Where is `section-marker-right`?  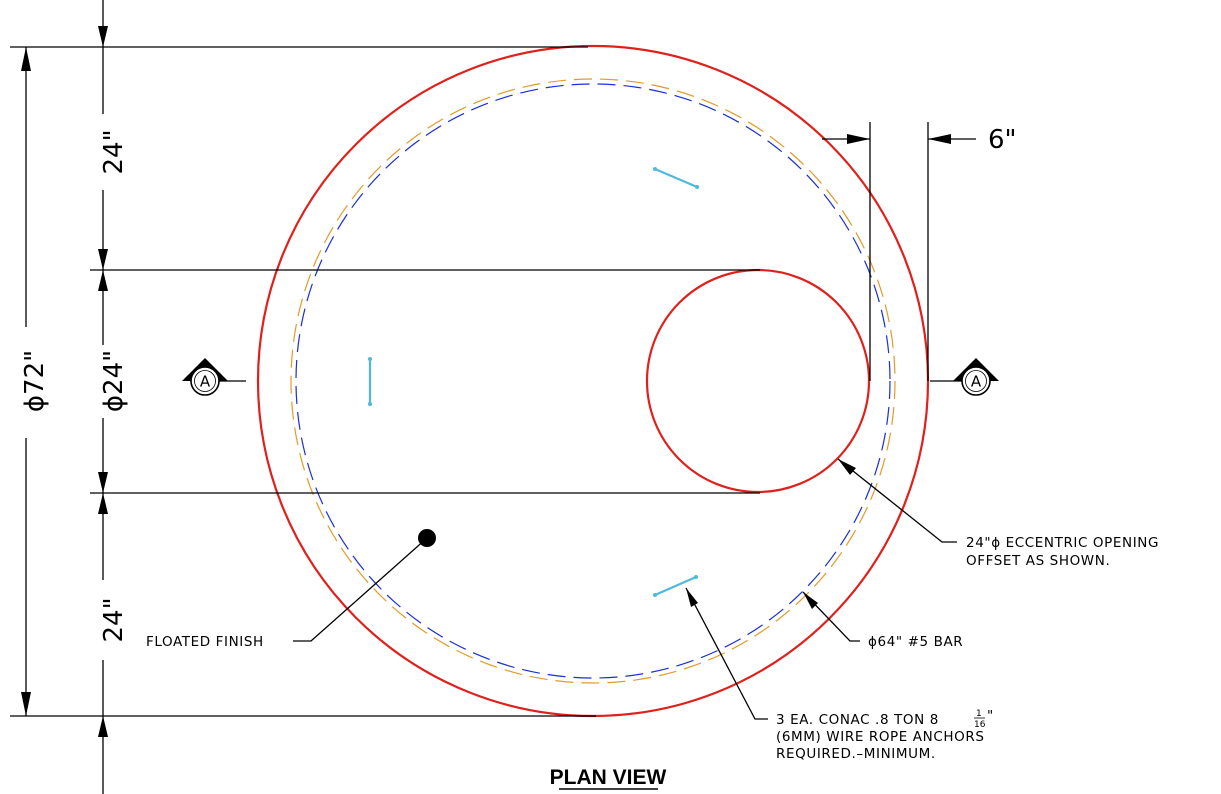 section-marker-right is located at coordinates (964, 377).